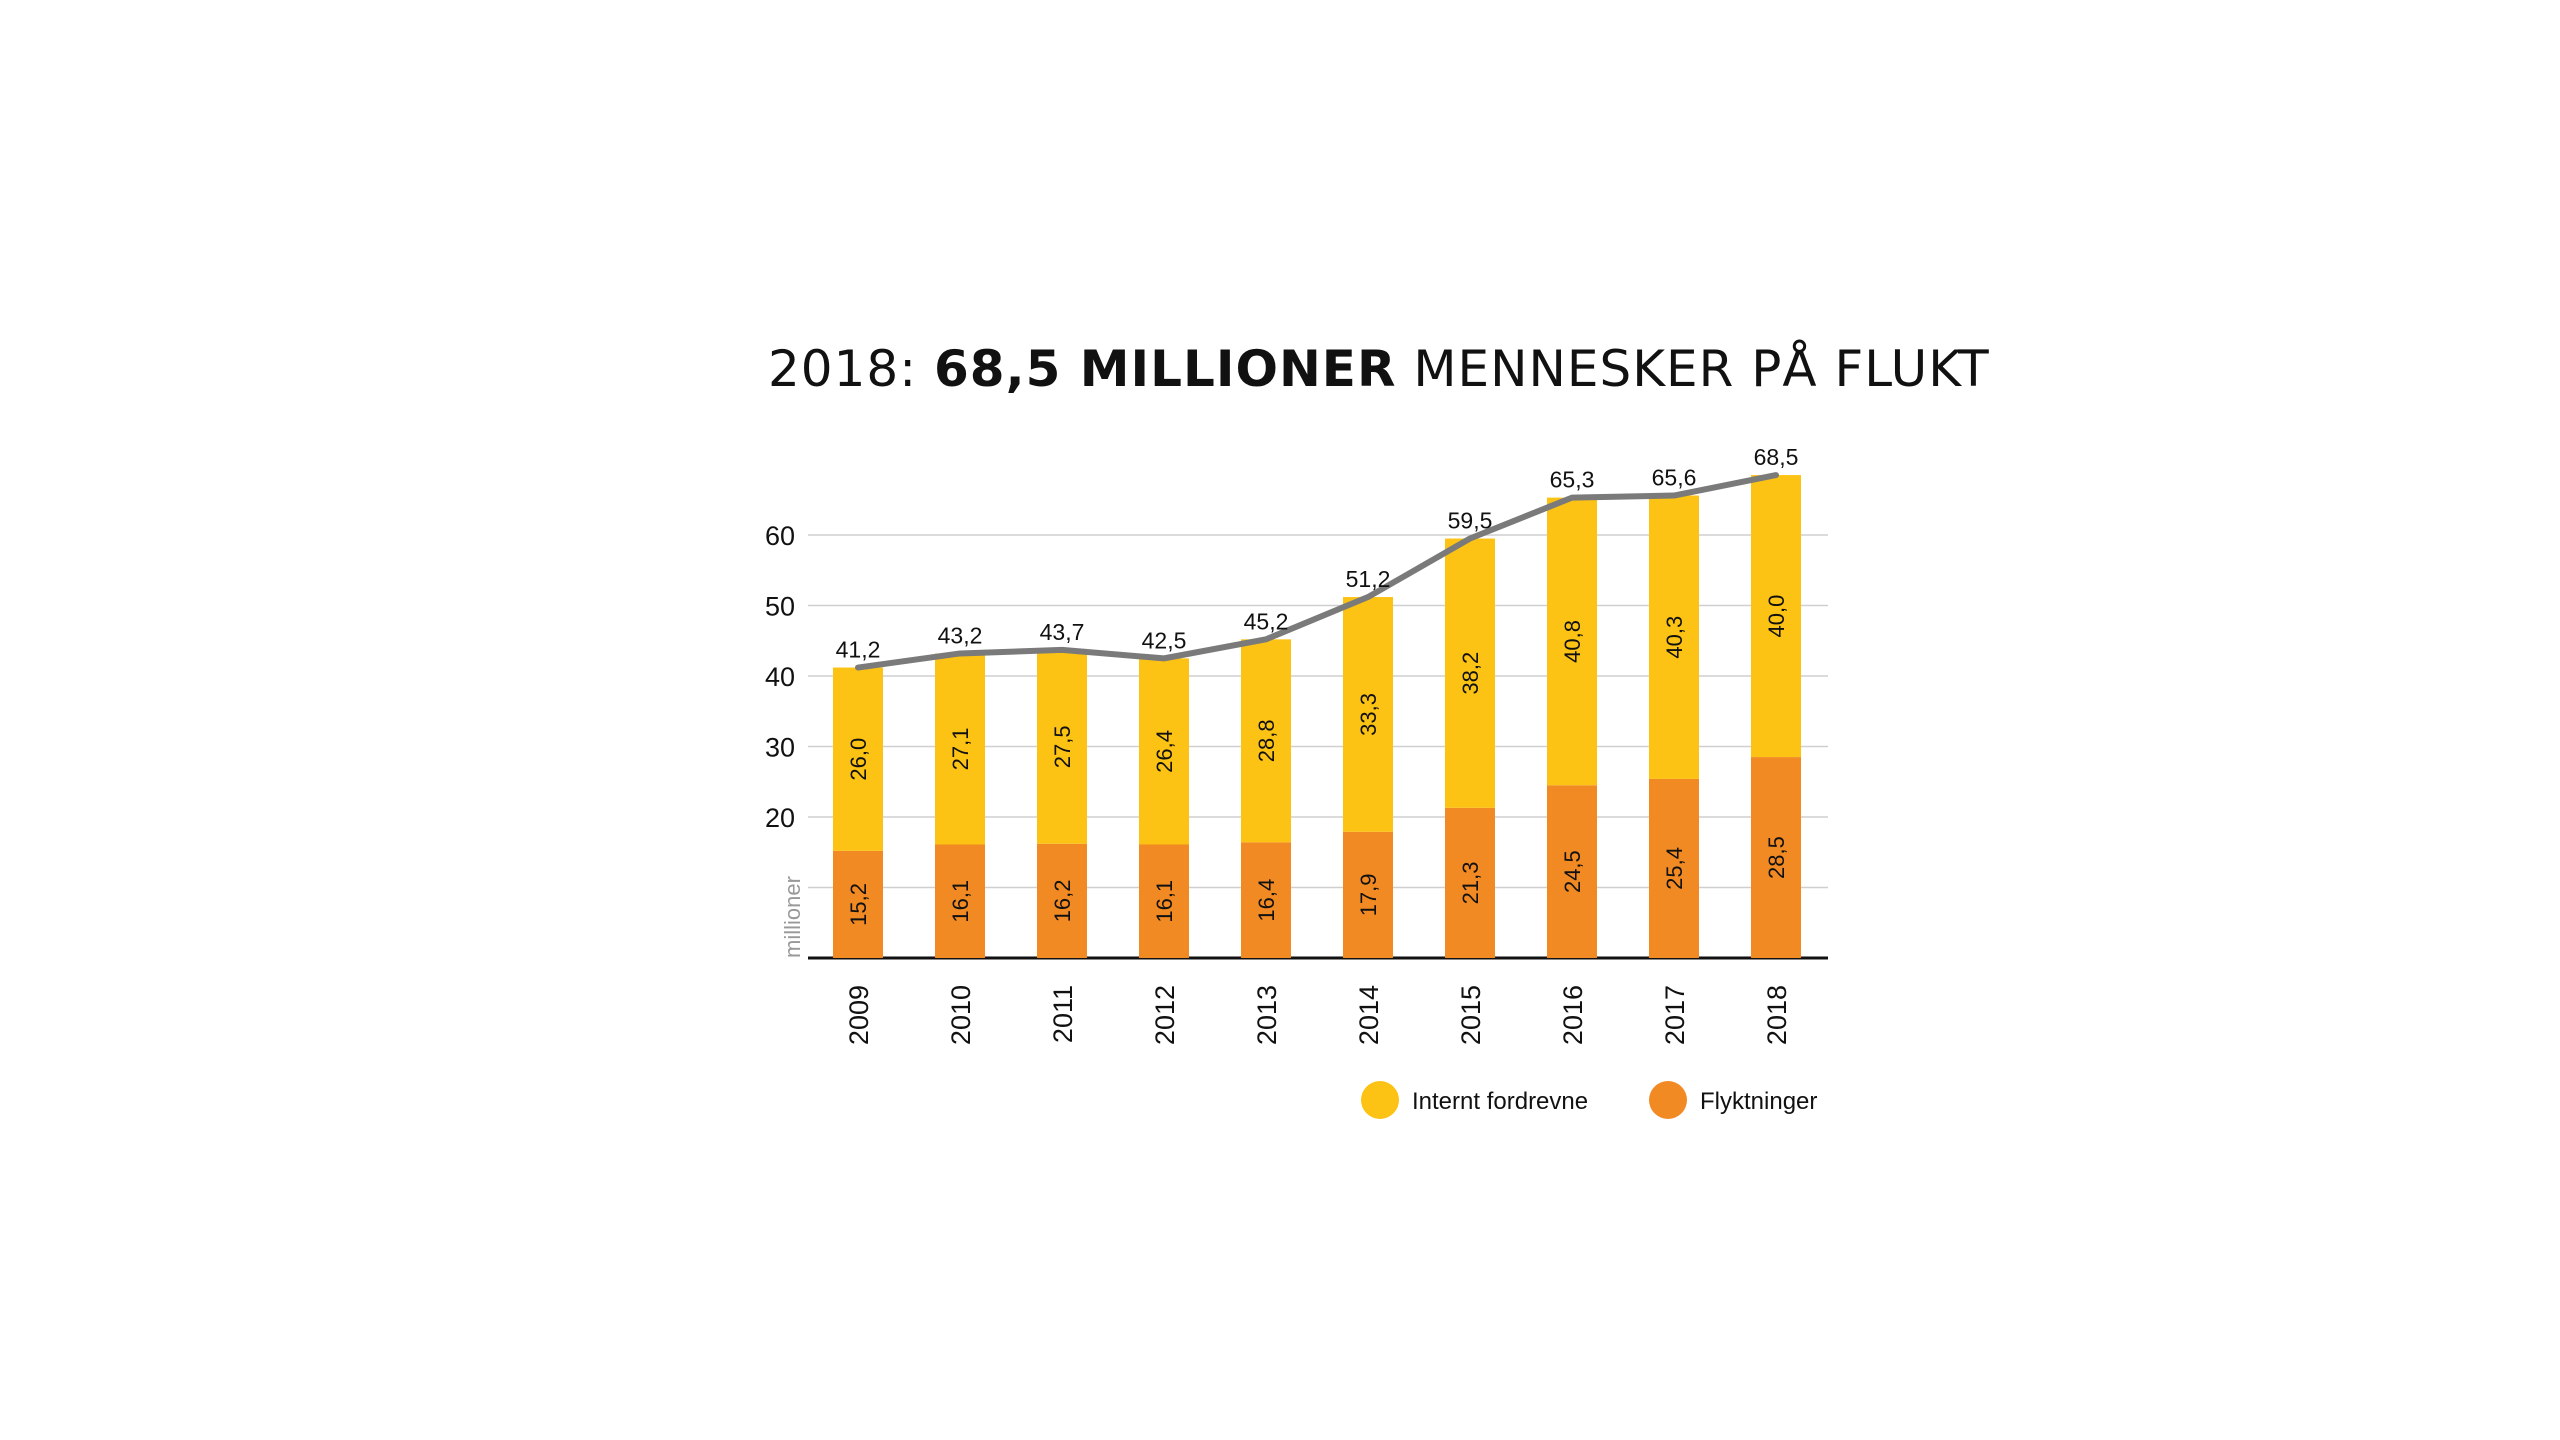 This screenshot has width=2560, height=1440. What do you see at coordinates (792, 917) in the screenshot?
I see `y-axis-label: millioner` at bounding box center [792, 917].